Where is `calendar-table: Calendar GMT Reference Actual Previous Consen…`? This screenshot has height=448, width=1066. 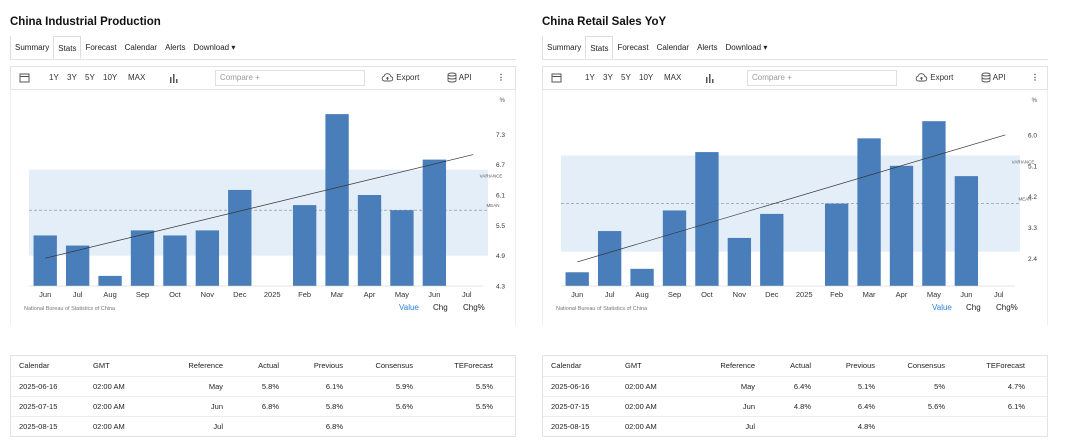 calendar-table: Calendar GMT Reference Actual Previous Consen… is located at coordinates (795, 396).